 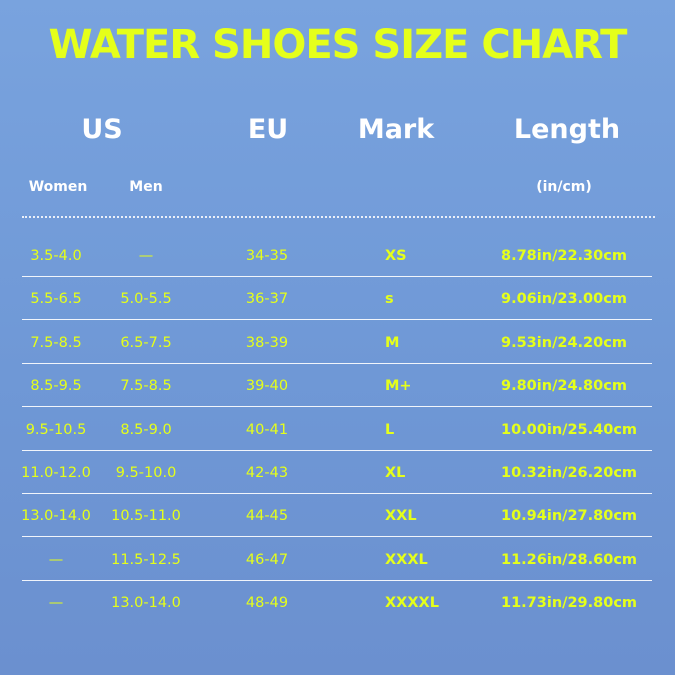 What do you see at coordinates (567, 129) in the screenshot?
I see `header-length: Length` at bounding box center [567, 129].